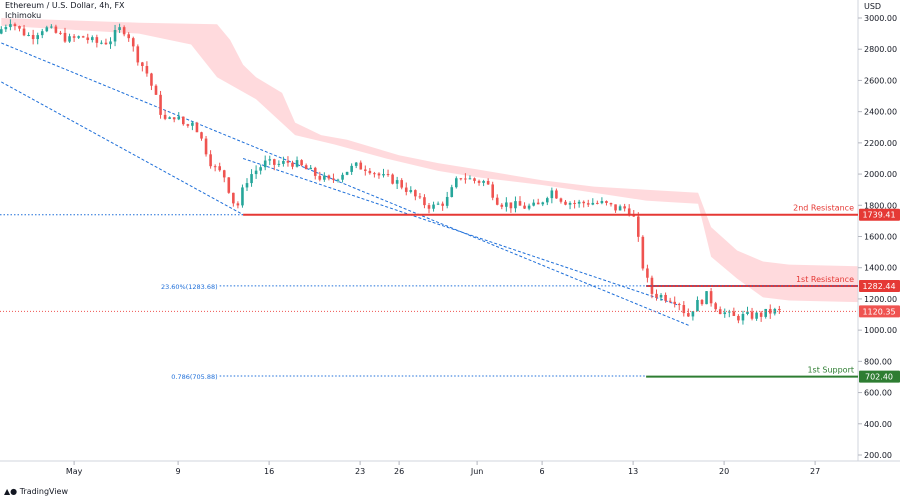  I want to click on y-tick-label: 1200.00, so click(880, 299).